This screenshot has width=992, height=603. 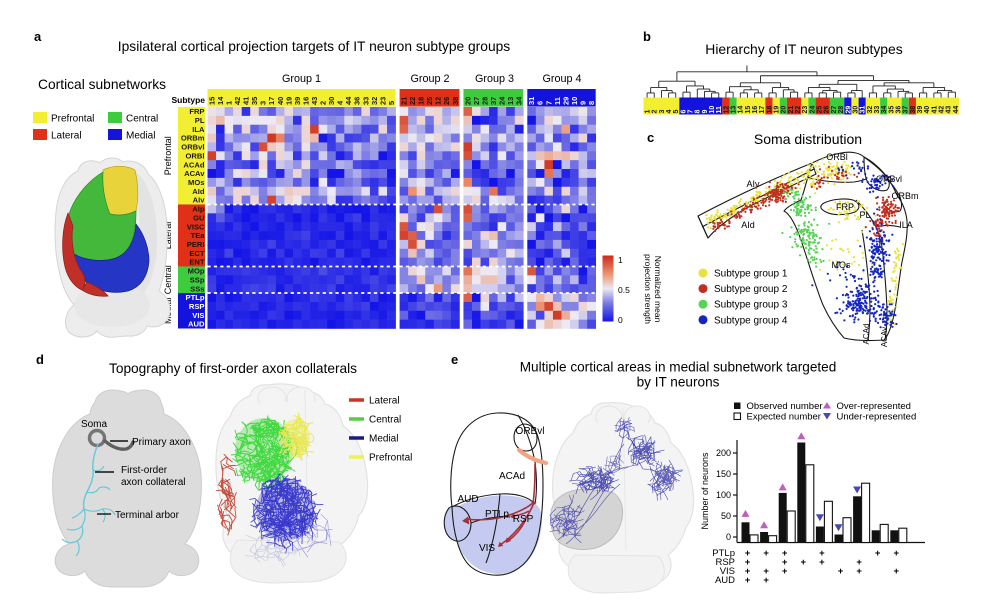 I want to click on svg-text: 2, so click(x=323, y=103).